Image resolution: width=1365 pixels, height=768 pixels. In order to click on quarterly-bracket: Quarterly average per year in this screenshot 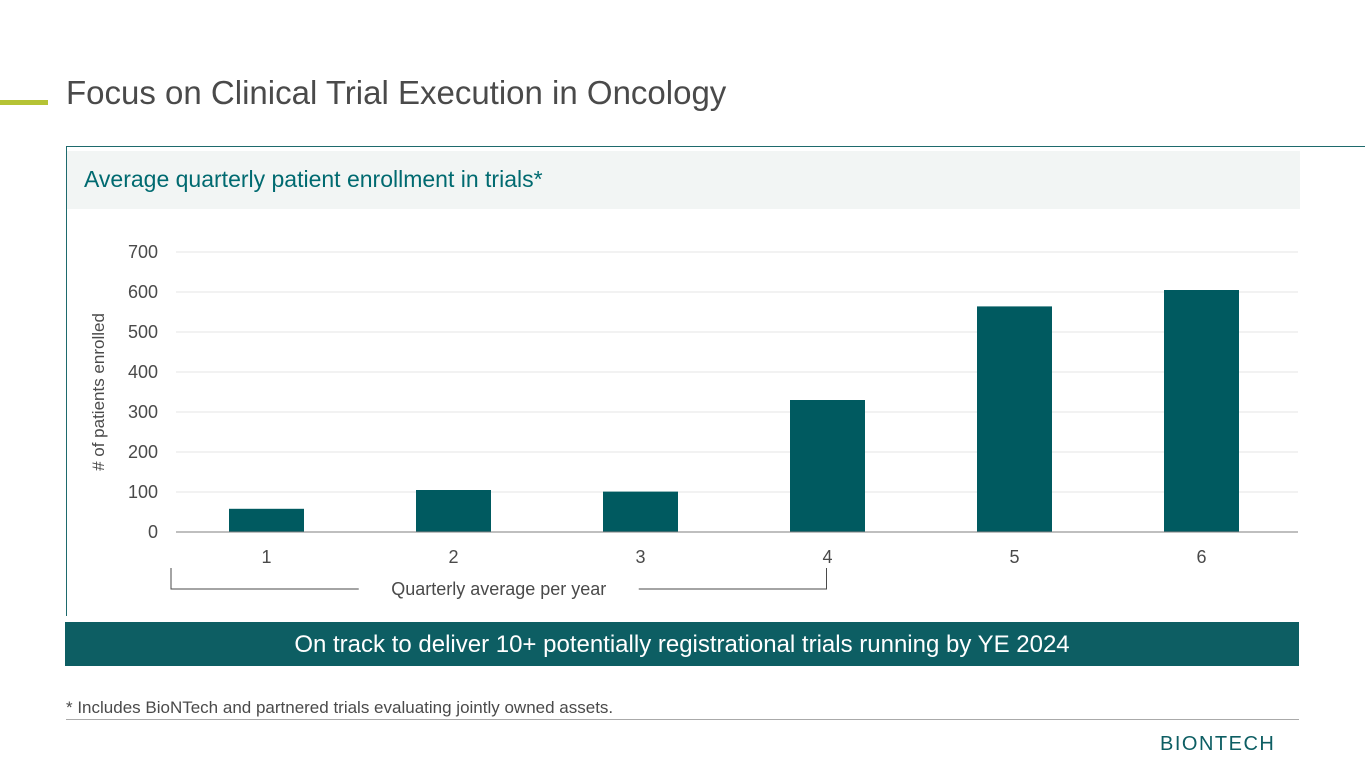, I will do `click(498, 583)`.